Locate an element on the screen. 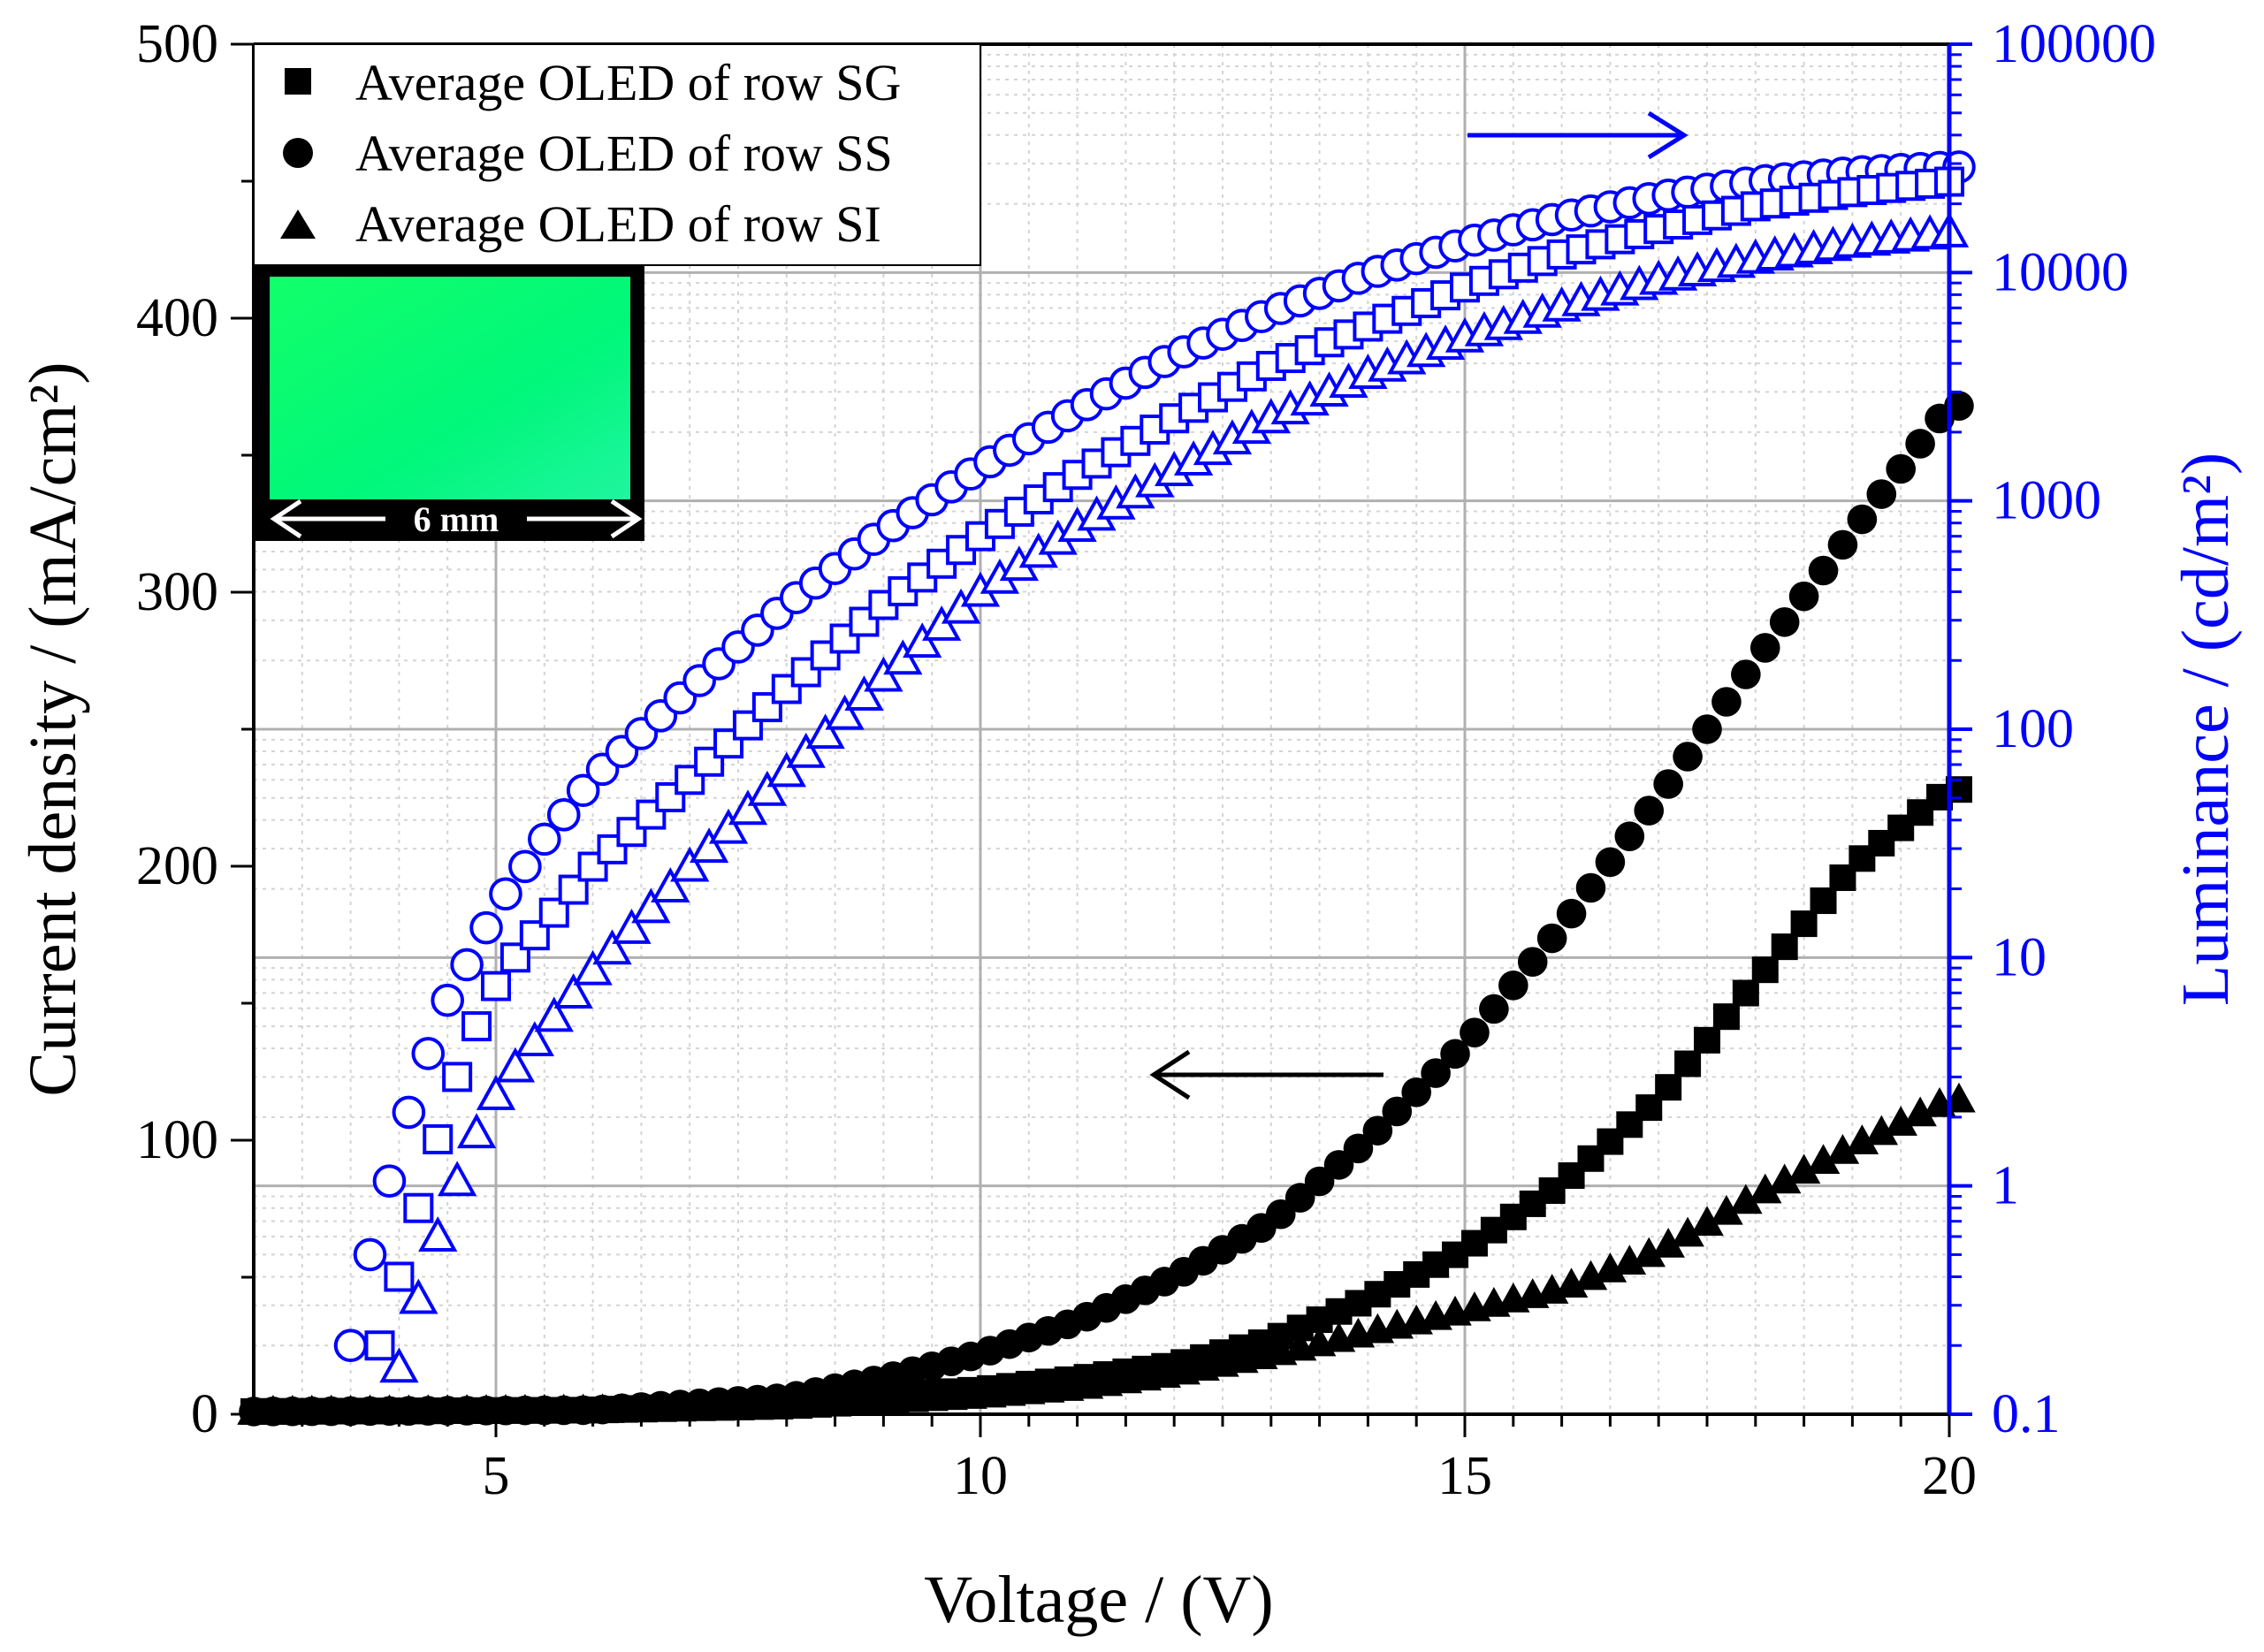  legend-label-ss: Average OLED of row SS is located at coordinates (624, 154).